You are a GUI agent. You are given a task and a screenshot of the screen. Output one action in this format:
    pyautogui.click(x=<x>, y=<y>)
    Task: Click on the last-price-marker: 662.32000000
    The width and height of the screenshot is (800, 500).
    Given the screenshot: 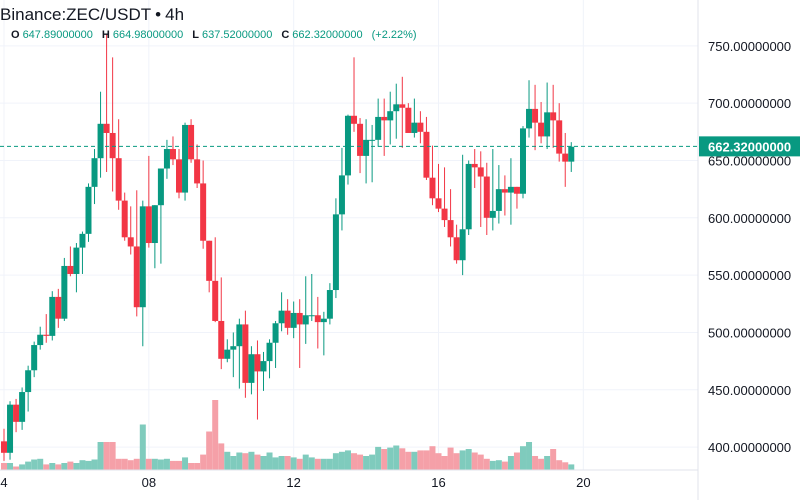 What is the action you would take?
    pyautogui.click(x=400, y=146)
    